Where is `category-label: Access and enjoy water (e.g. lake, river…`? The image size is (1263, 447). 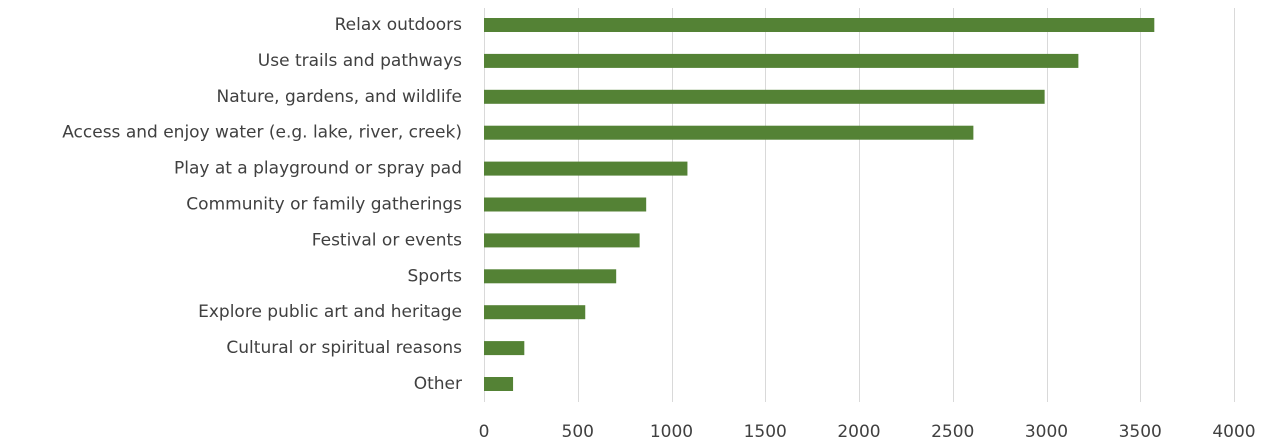
category-label: Access and enjoy water (e.g. lake, river… is located at coordinates (262, 133).